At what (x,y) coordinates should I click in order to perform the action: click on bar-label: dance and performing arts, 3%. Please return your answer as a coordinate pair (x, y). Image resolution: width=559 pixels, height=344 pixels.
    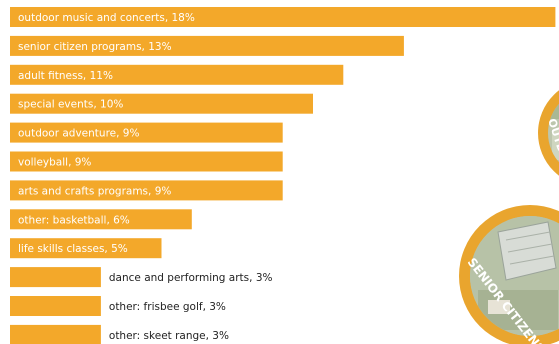
    Looking at the image, I should click on (191, 278).